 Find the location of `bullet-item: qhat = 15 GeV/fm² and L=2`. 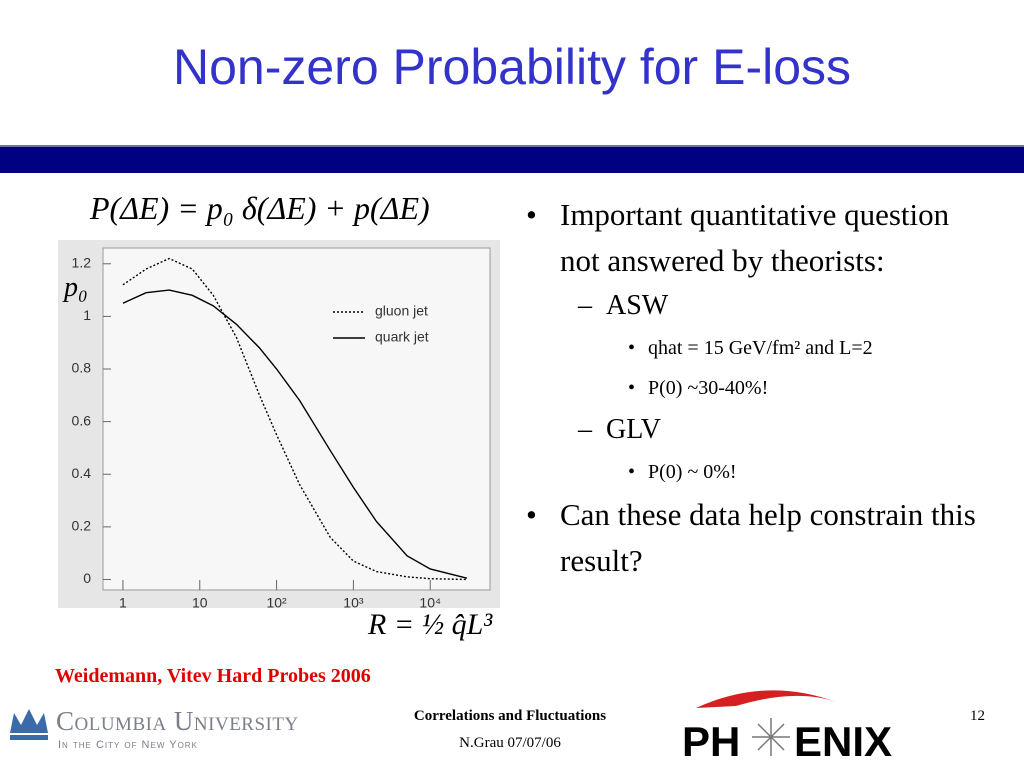

bullet-item: qhat = 15 GeV/fm² and L=2 is located at coordinates (808, 348).